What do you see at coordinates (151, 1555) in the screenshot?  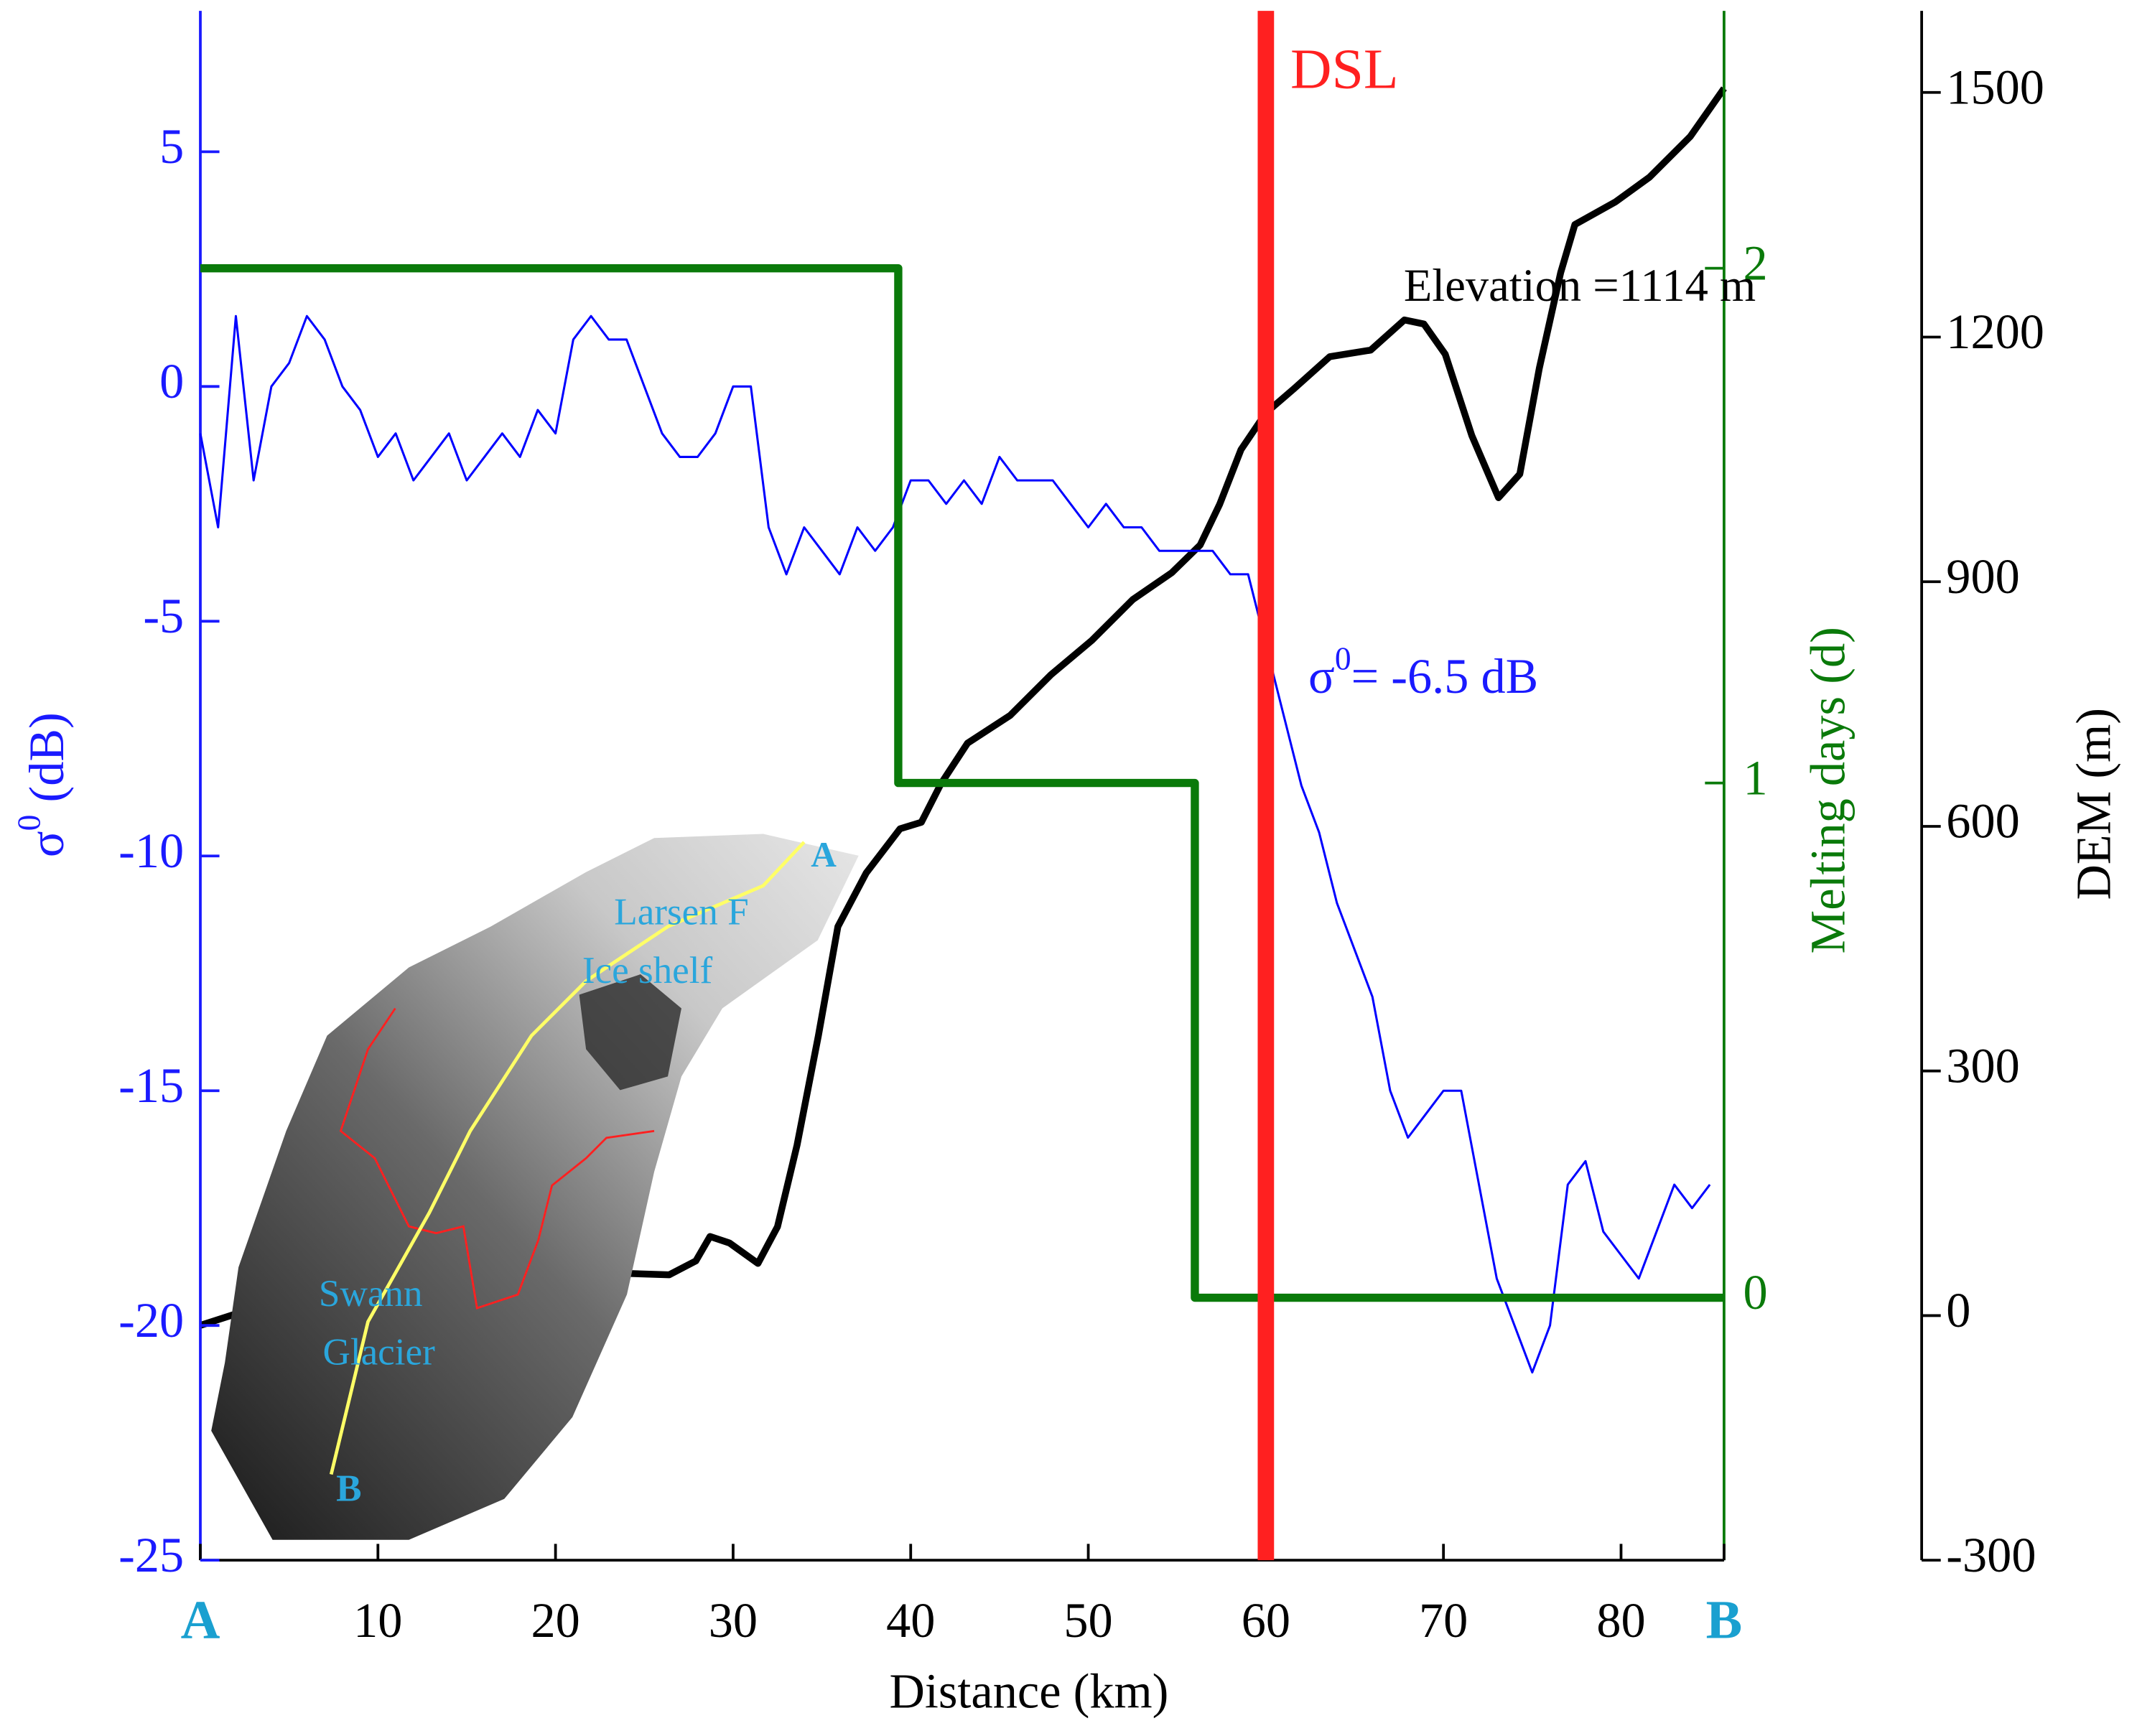 I see `y-tick-label: -25` at bounding box center [151, 1555].